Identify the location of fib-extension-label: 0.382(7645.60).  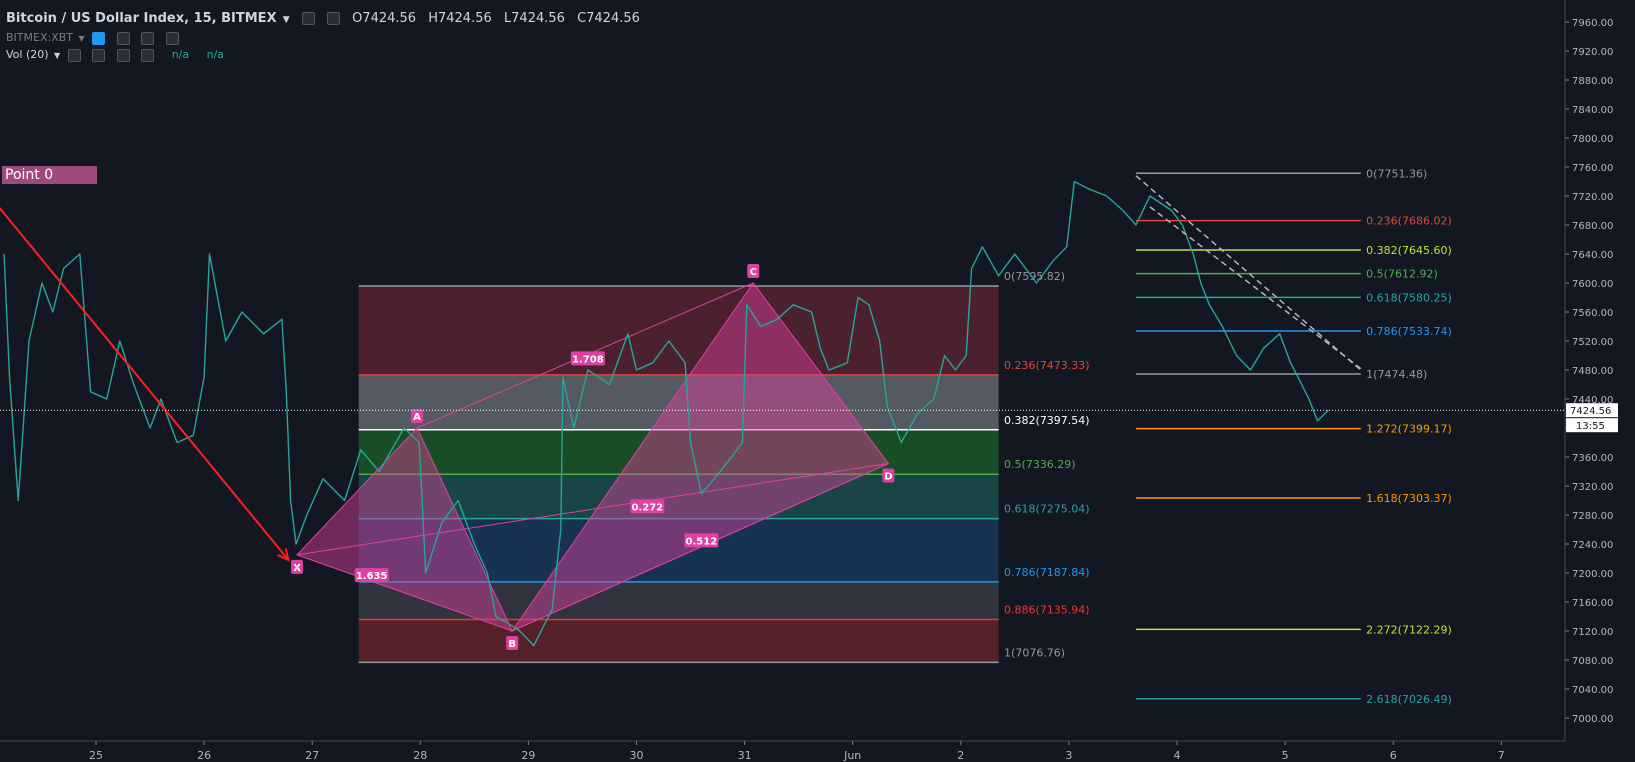
(1409, 250).